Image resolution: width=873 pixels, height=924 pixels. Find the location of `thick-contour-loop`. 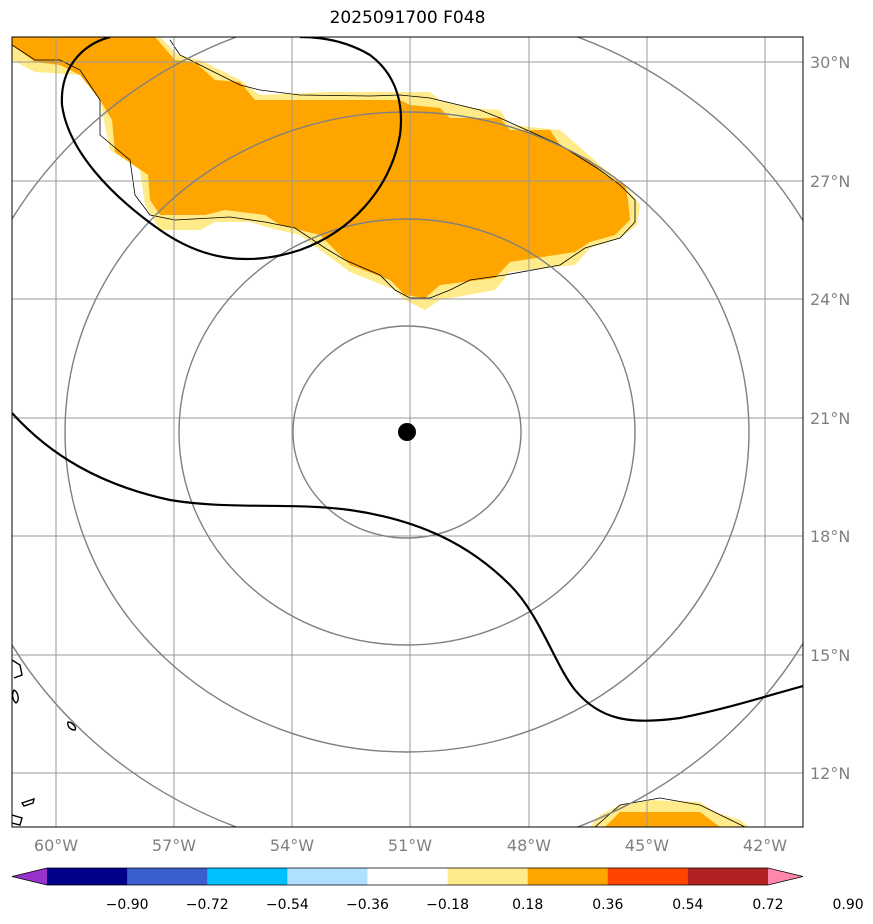

thick-contour-loop is located at coordinates (231, 149).